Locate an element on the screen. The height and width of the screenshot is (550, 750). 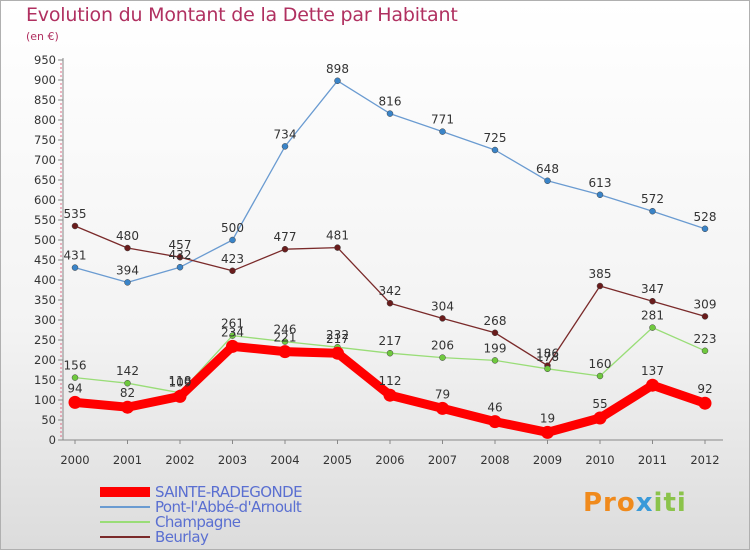
data-label: 118 is located at coordinates (180, 381).